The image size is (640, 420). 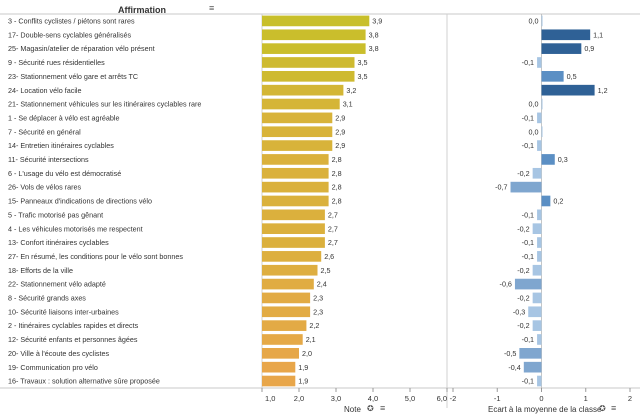 I want to click on bar-label-note: 2,0, so click(x=307, y=353).